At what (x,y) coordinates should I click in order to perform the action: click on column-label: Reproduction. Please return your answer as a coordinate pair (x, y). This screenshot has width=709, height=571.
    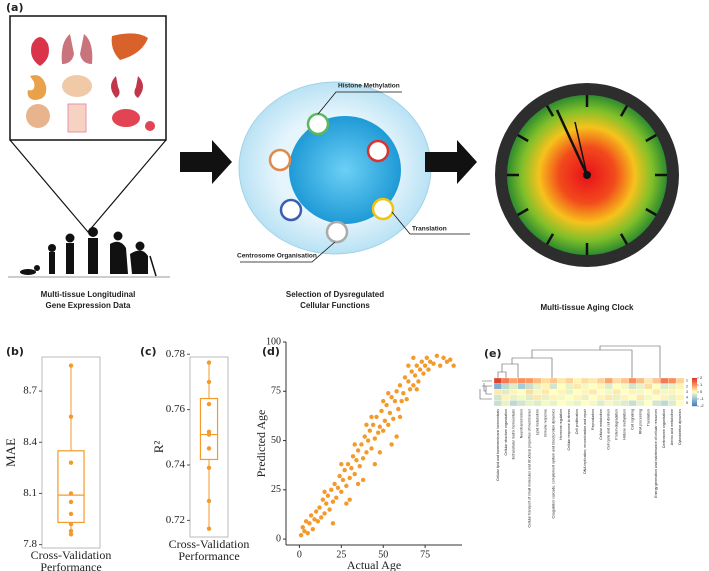
    Looking at the image, I should click on (593, 419).